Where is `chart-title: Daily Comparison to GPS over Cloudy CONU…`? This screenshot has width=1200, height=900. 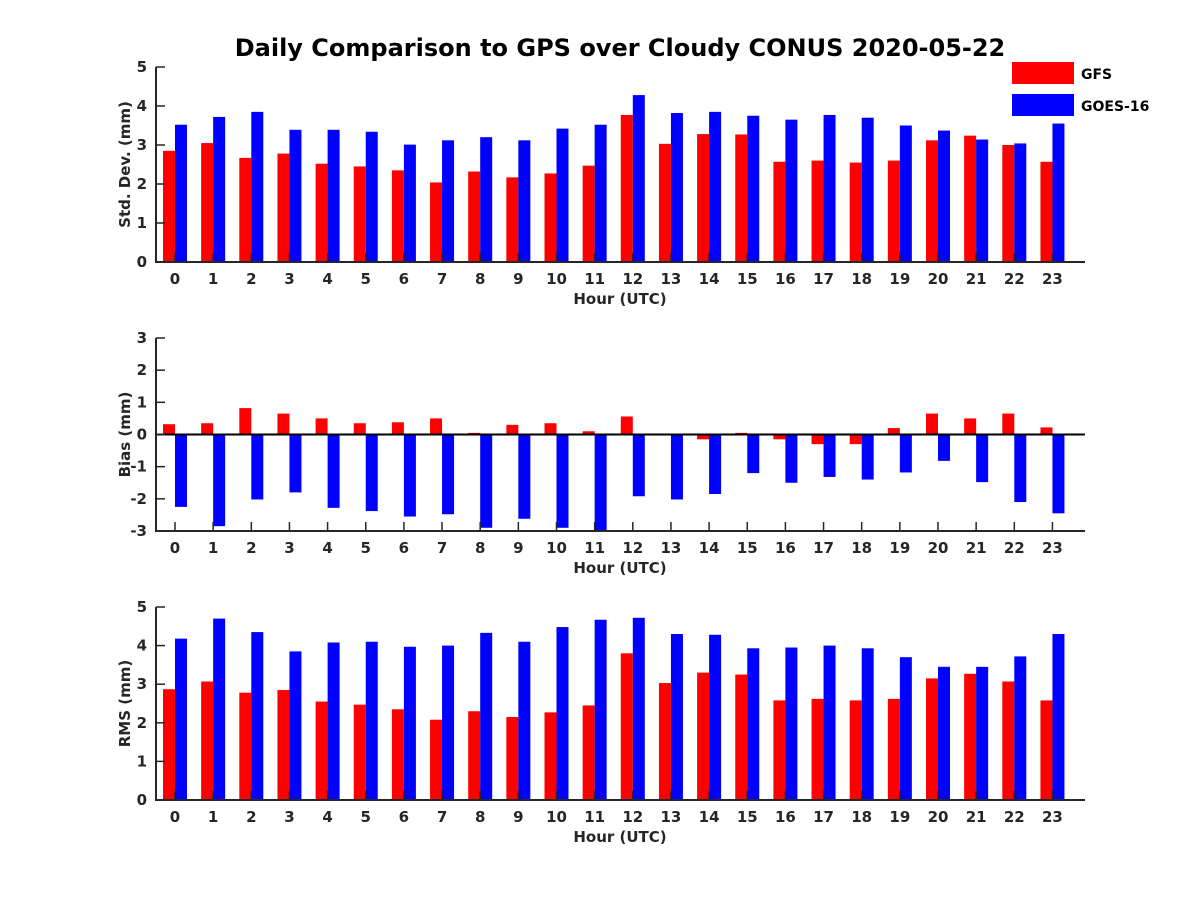
chart-title: Daily Comparison to GPS over Cloudy CONU… is located at coordinates (620, 48).